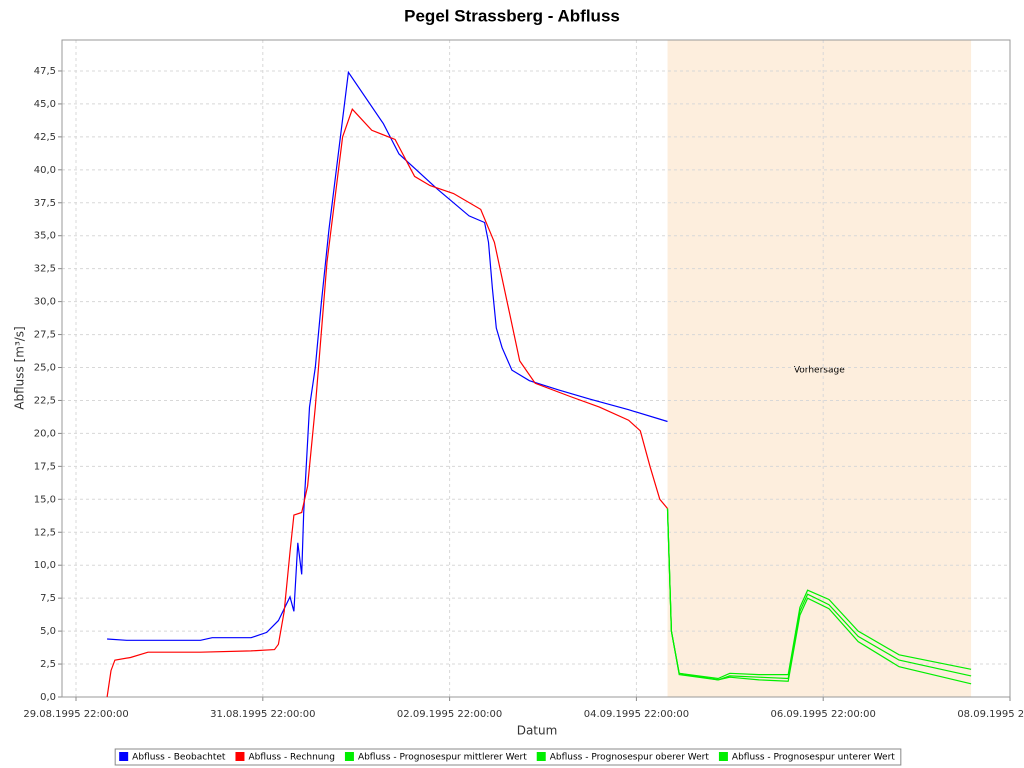 Image resolution: width=1024 pixels, height=768 pixels. Describe the element at coordinates (990, 714) in the screenshot. I see `x-tick-label: 08.09.1995 22:00:00` at that location.